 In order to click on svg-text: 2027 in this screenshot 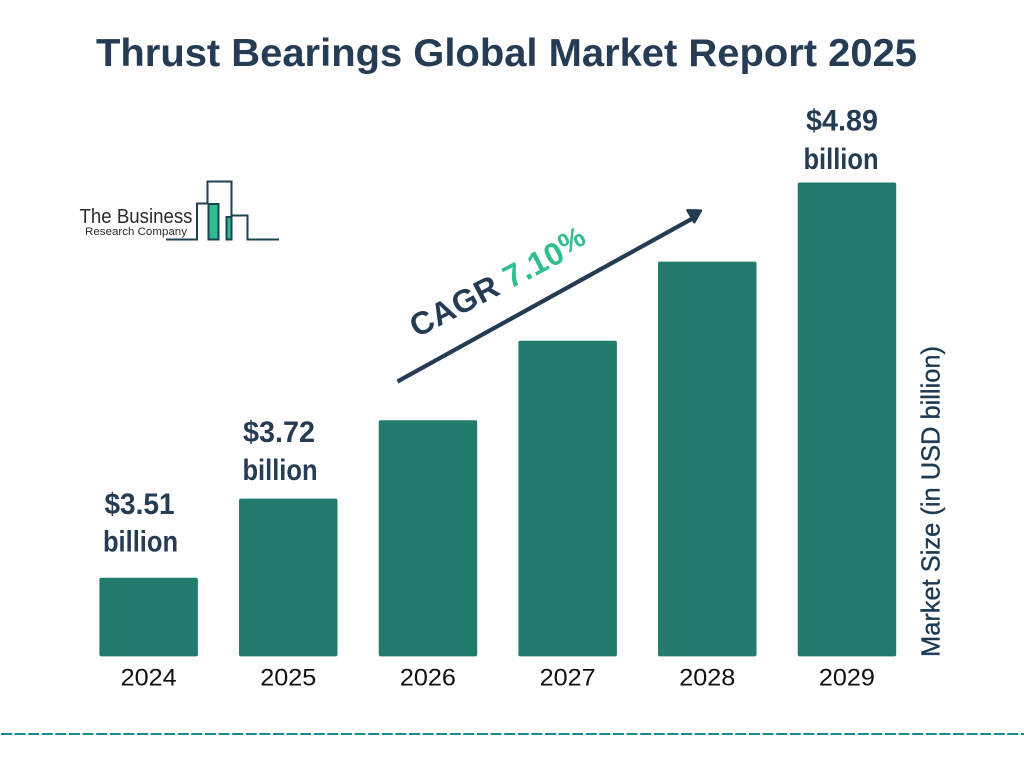, I will do `click(568, 678)`.